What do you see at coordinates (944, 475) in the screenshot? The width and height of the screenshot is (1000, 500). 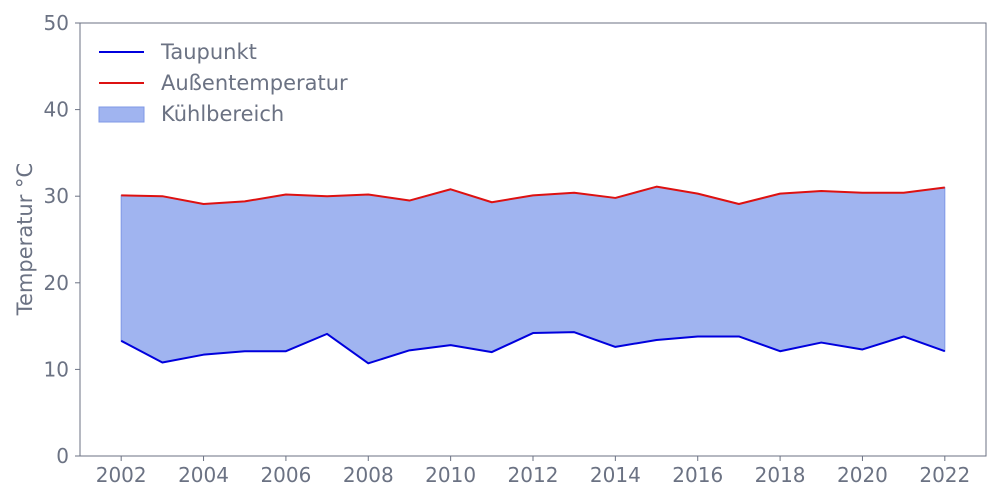 I see `x-tick-label: 2022` at bounding box center [944, 475].